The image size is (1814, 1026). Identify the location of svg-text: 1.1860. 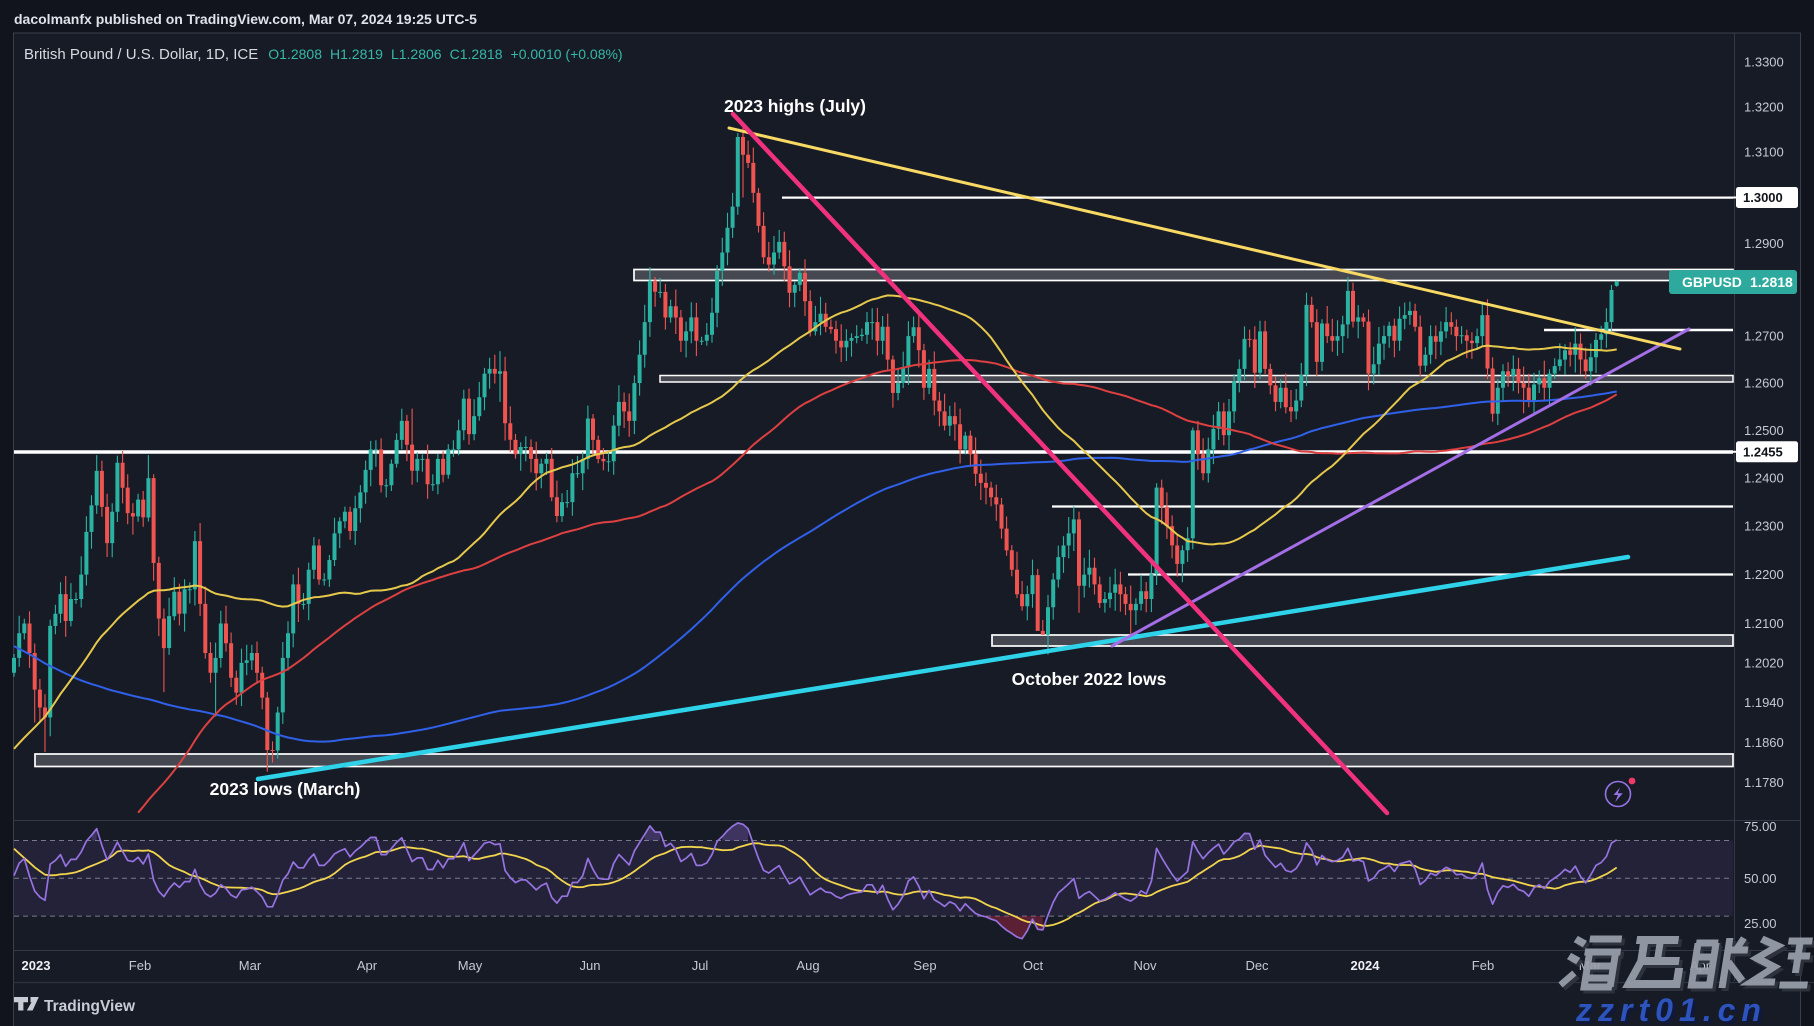
(1764, 742).